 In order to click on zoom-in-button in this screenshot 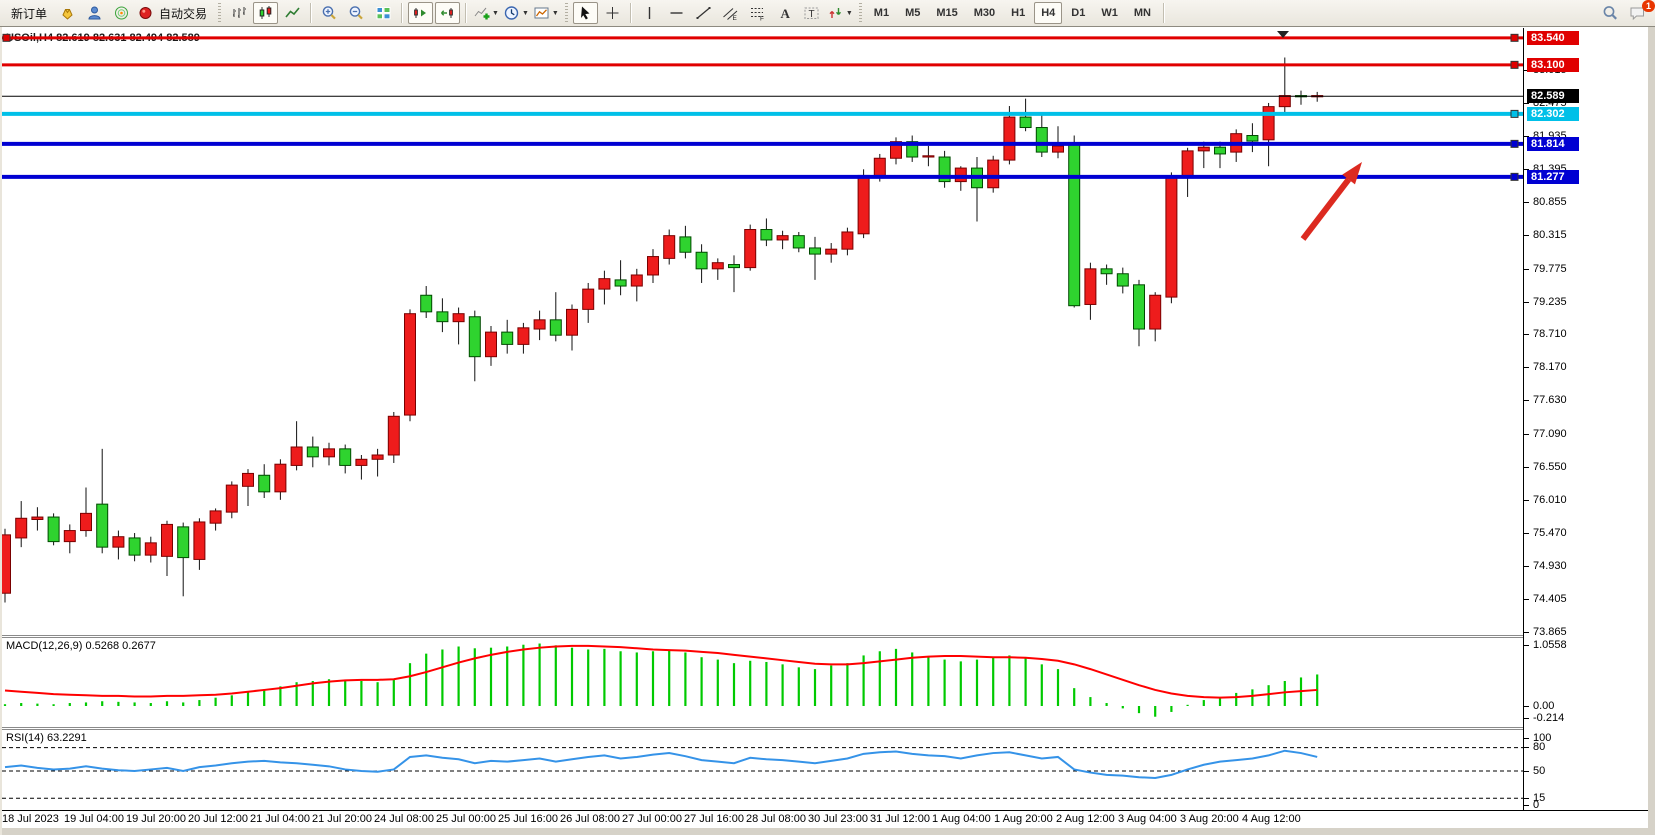, I will do `click(329, 13)`.